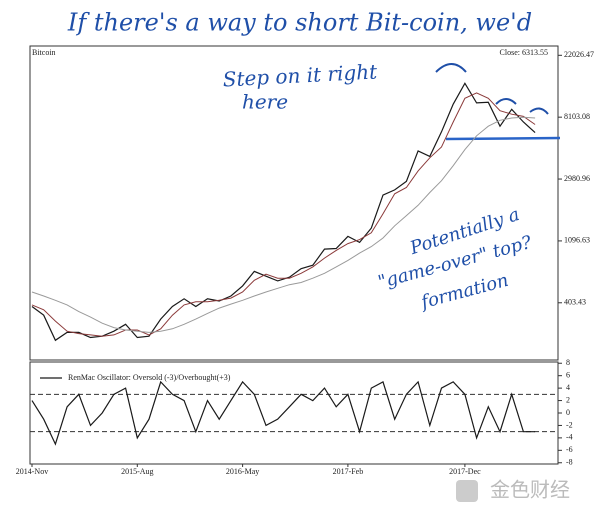 The image size is (600, 516). What do you see at coordinates (300, 75) in the screenshot?
I see `annotation: Step on it right` at bounding box center [300, 75].